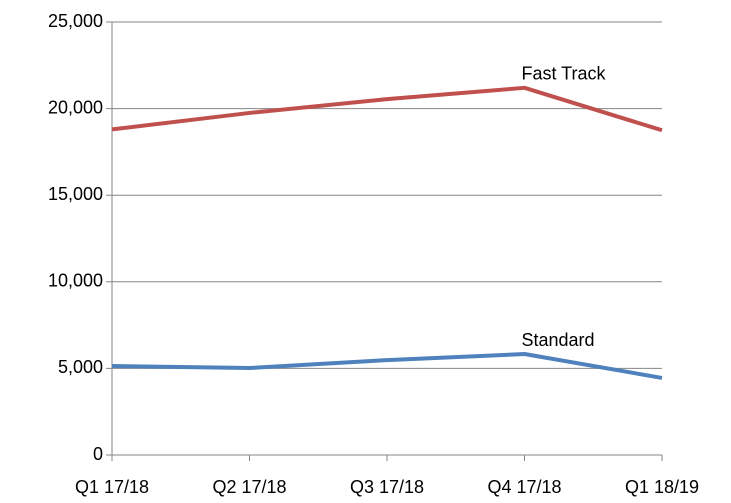 The width and height of the screenshot is (731, 503). I want to click on x-tick-label: Q1 18/19, so click(662, 487).